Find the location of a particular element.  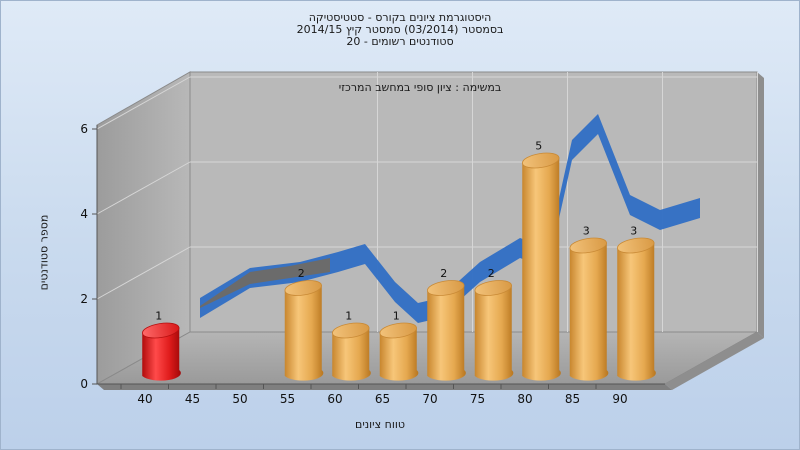

x-tick-label: 85 is located at coordinates (572, 399).